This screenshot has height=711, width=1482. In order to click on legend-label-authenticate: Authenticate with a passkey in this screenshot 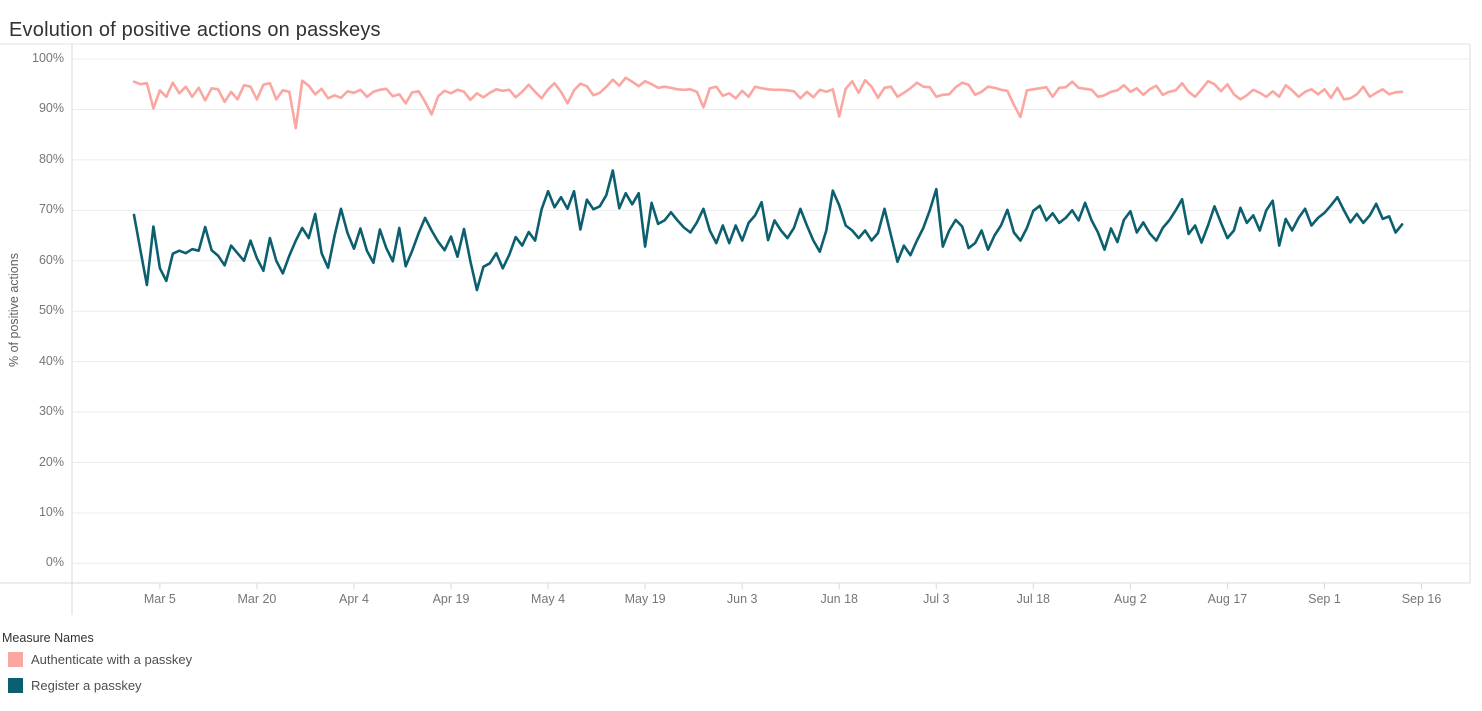, I will do `click(112, 659)`.